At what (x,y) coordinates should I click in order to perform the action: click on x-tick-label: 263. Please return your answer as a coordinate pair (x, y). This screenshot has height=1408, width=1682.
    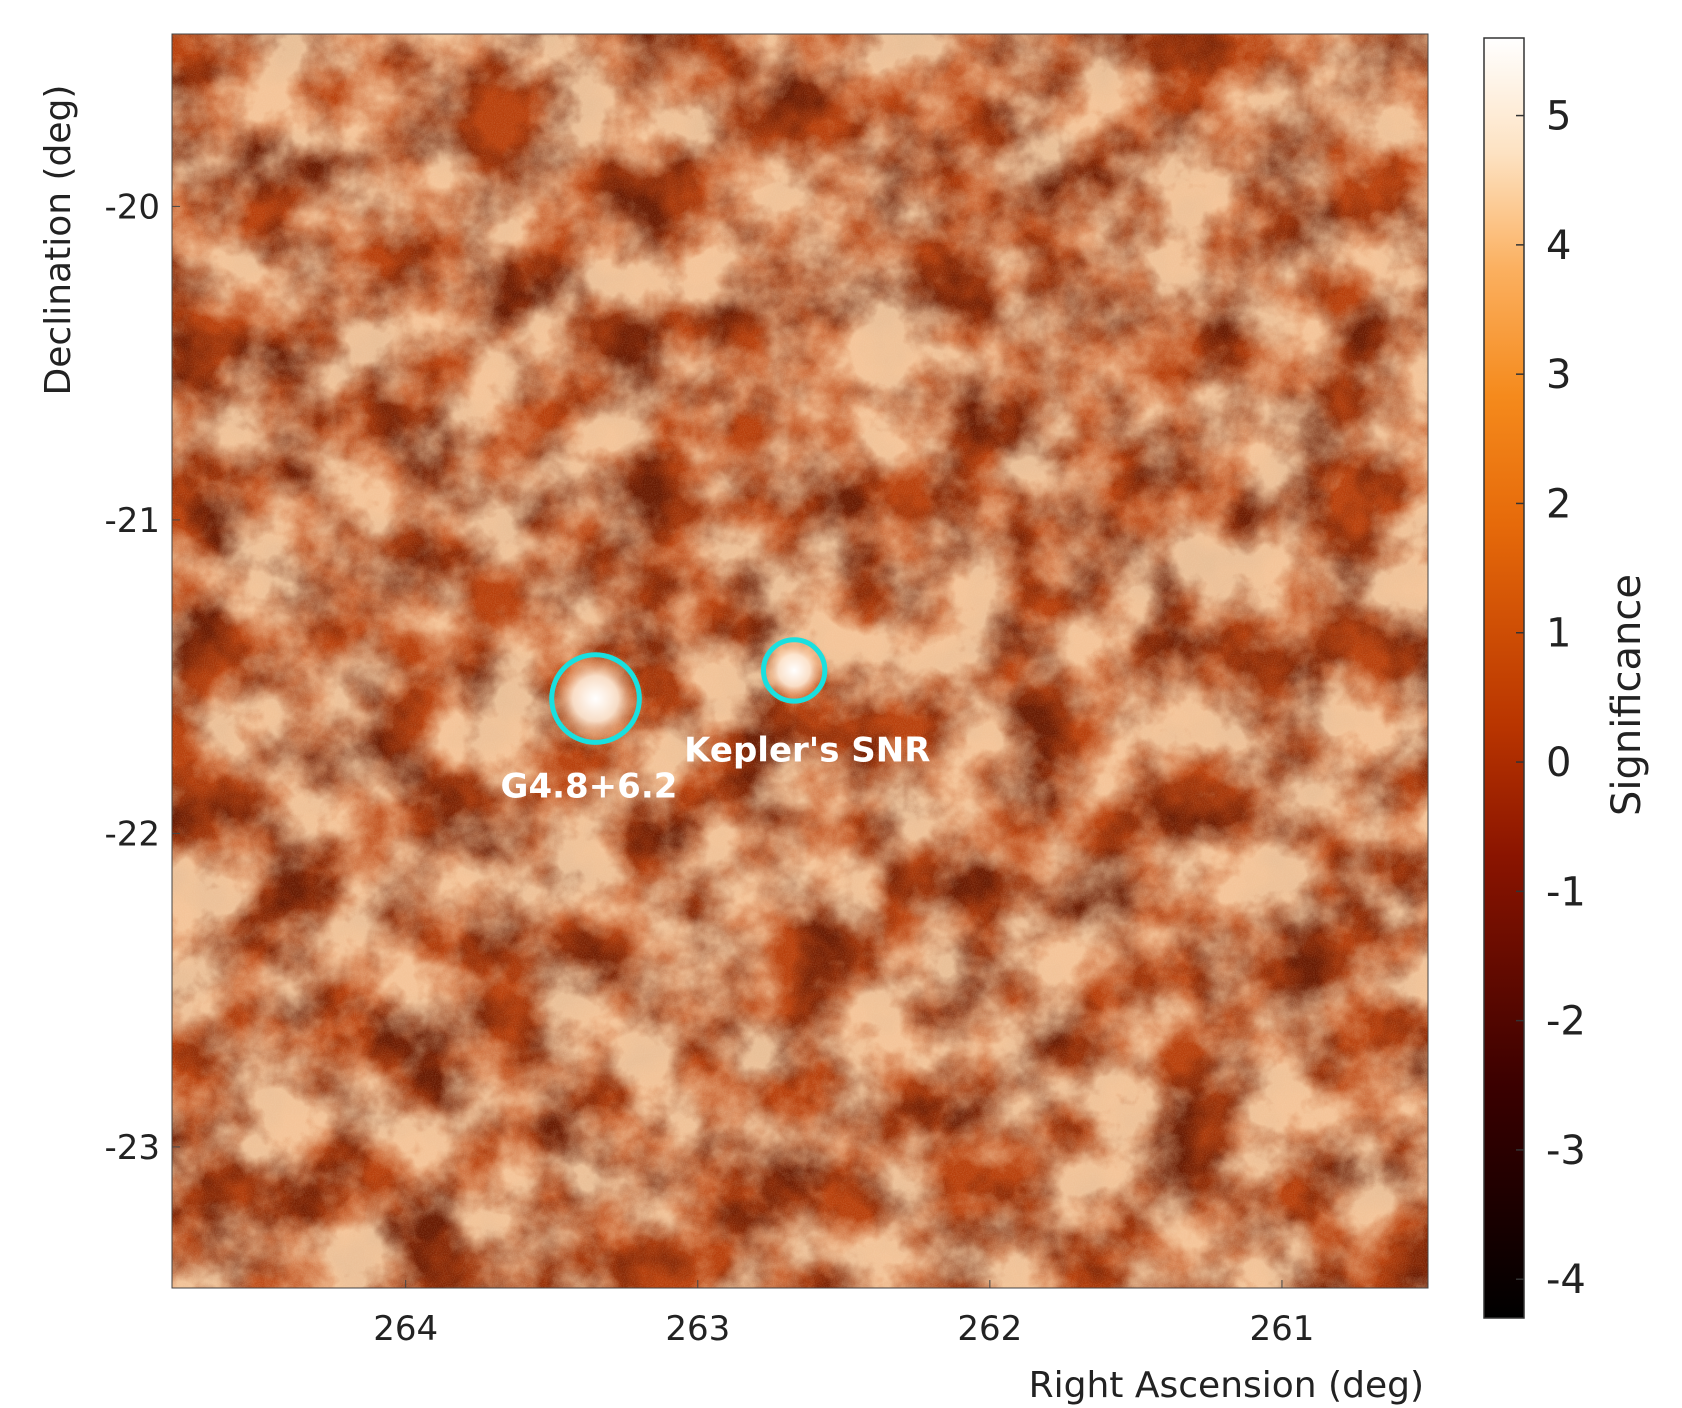
    Looking at the image, I should click on (697, 1329).